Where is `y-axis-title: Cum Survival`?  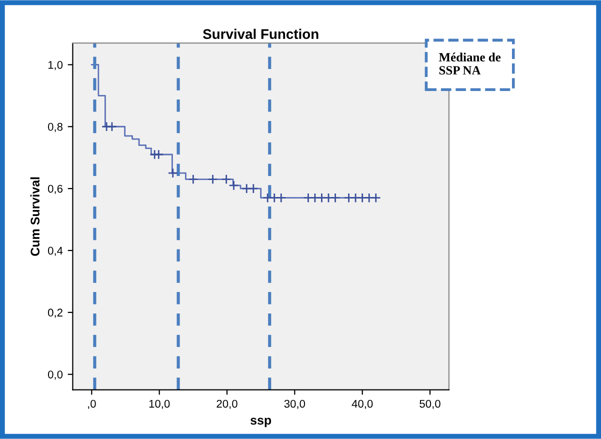
y-axis-title: Cum Survival is located at coordinates (35, 216).